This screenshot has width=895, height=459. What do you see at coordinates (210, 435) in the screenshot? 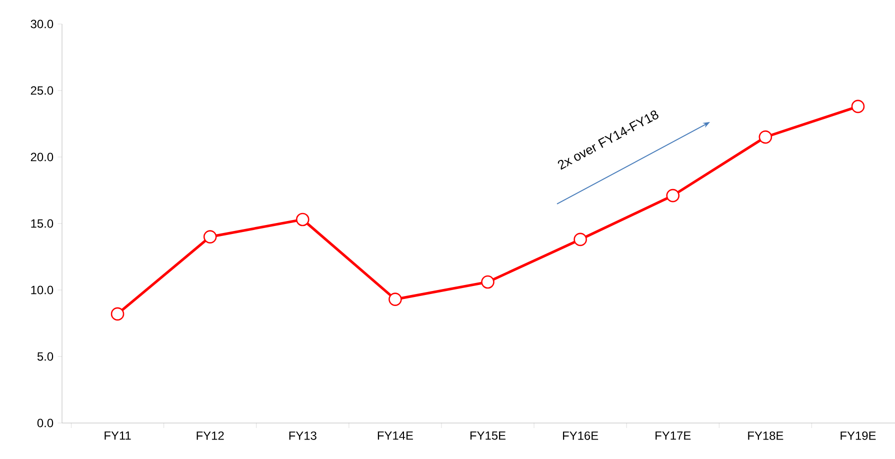
I see `x-tick-label: FY12` at bounding box center [210, 435].